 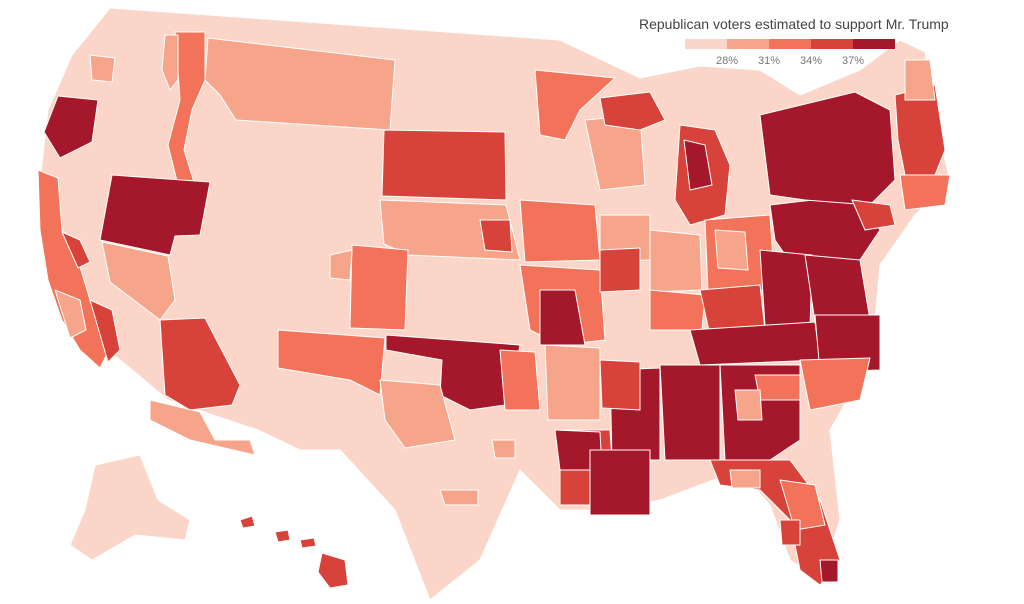 I want to click on legend-tick-label: 34%, so click(x=811, y=61).